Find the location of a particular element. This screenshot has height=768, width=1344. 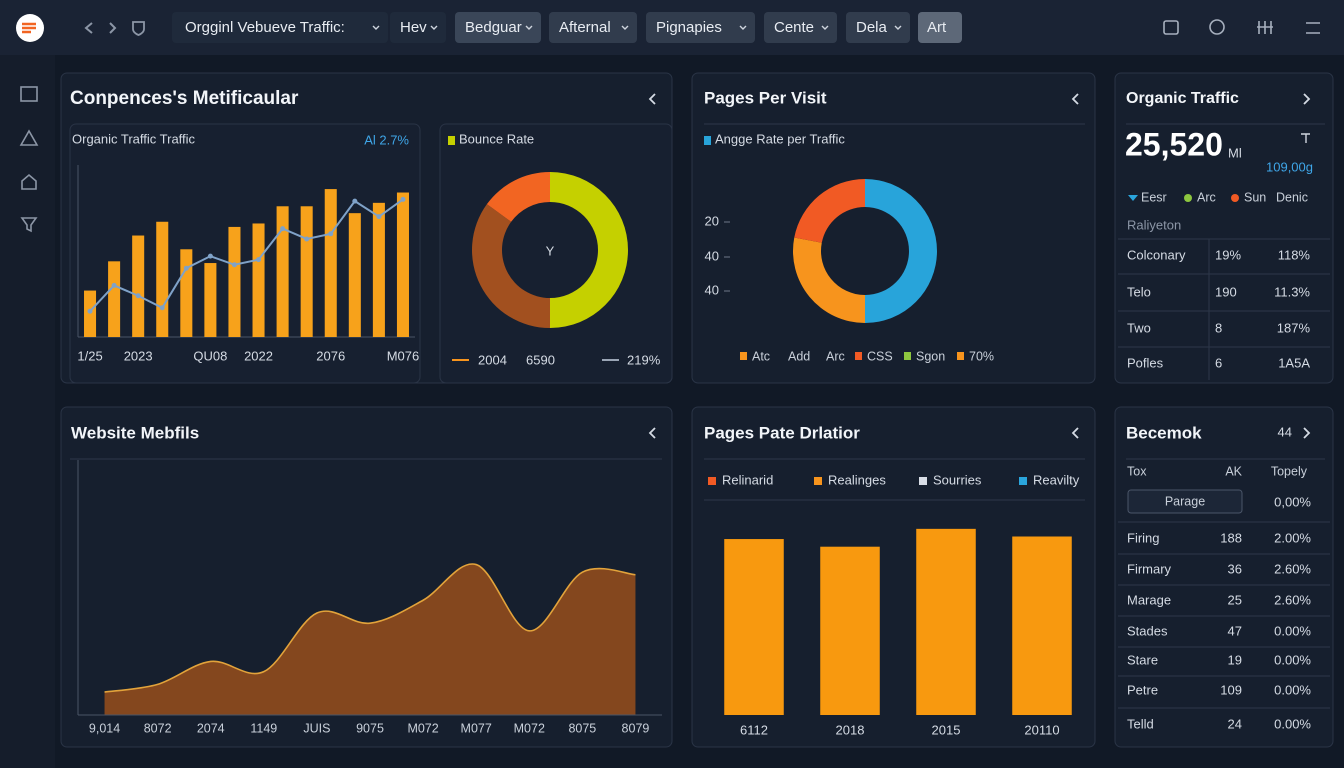

layout-icon is located at coordinates (1171, 27).